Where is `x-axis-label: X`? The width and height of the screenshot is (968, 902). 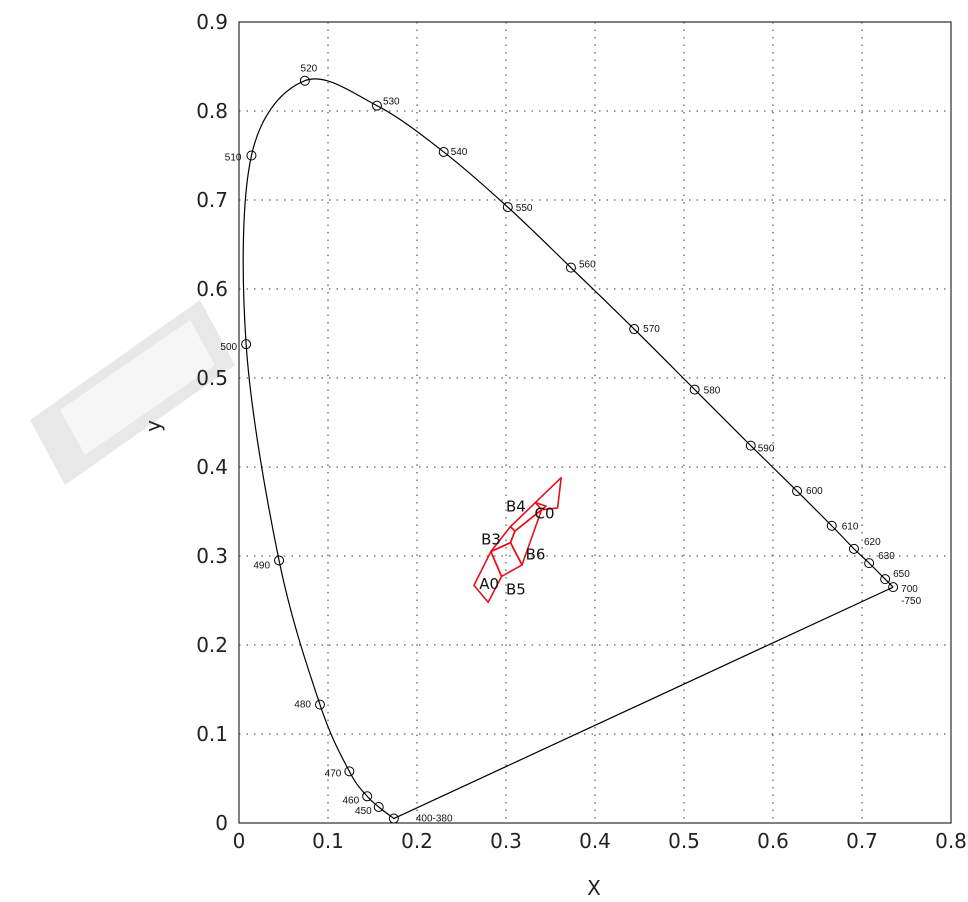 x-axis-label: X is located at coordinates (594, 888).